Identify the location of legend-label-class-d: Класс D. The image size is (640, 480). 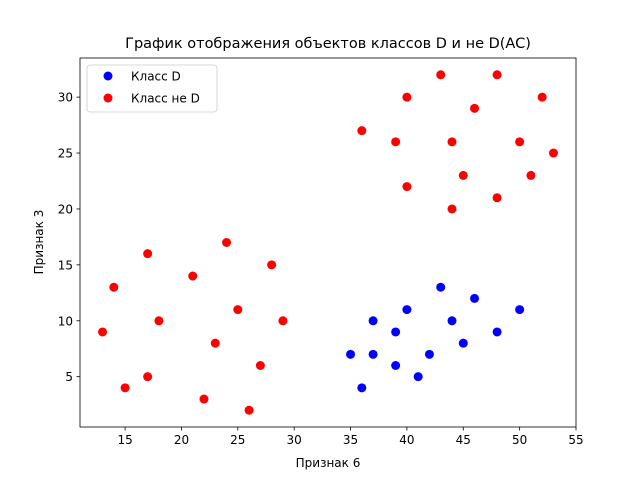
(156, 77).